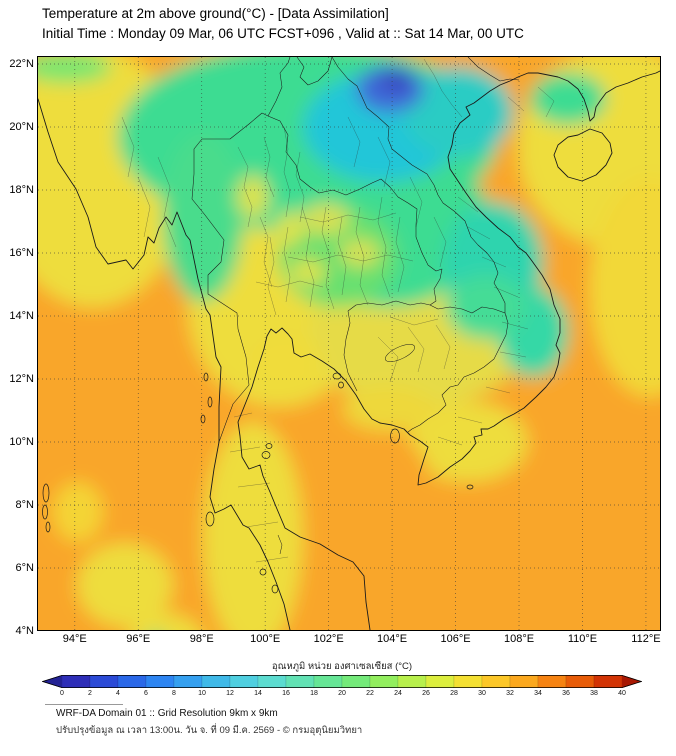  I want to click on x-tick-label: 98°E, so click(201, 639).